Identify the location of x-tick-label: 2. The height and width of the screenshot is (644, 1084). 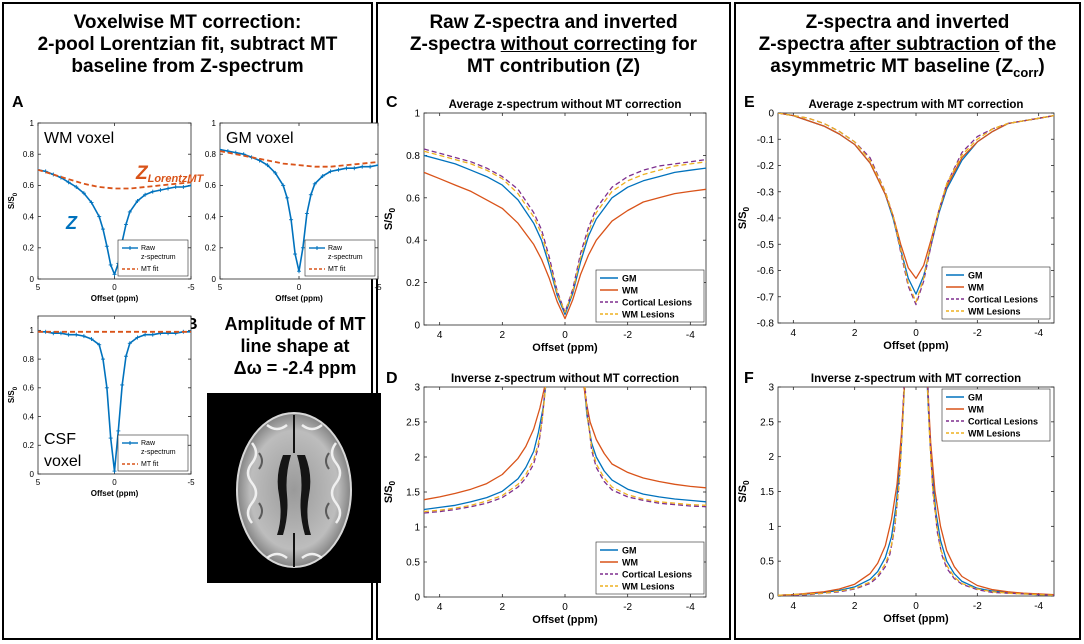
(855, 333).